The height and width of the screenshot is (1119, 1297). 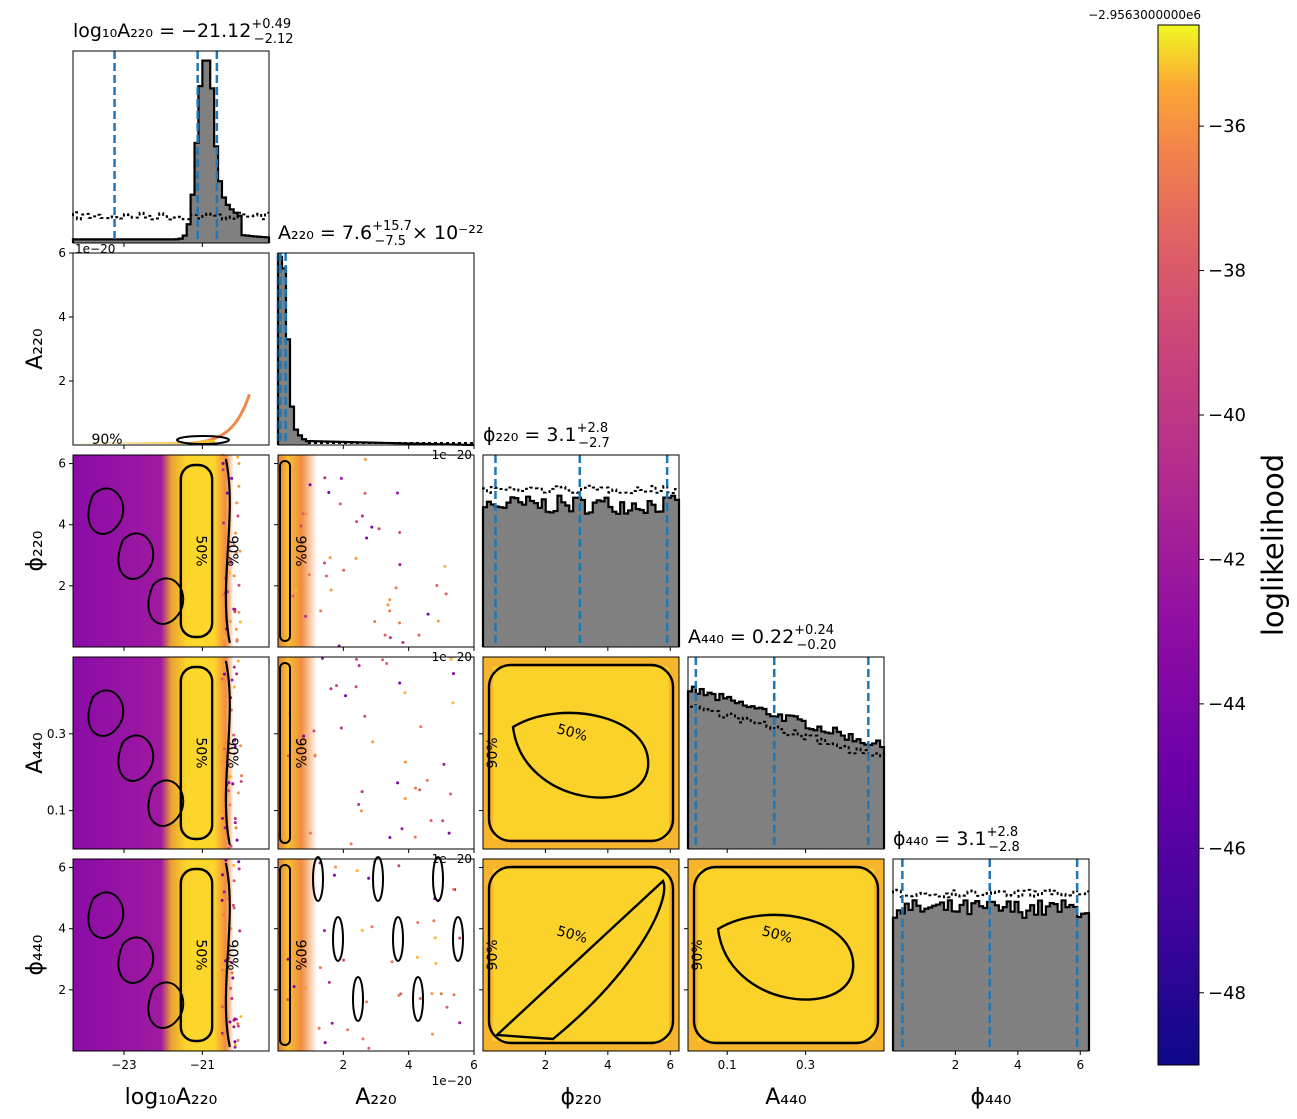 I want to click on x-tick-label: 0.1, so click(x=727, y=1065).